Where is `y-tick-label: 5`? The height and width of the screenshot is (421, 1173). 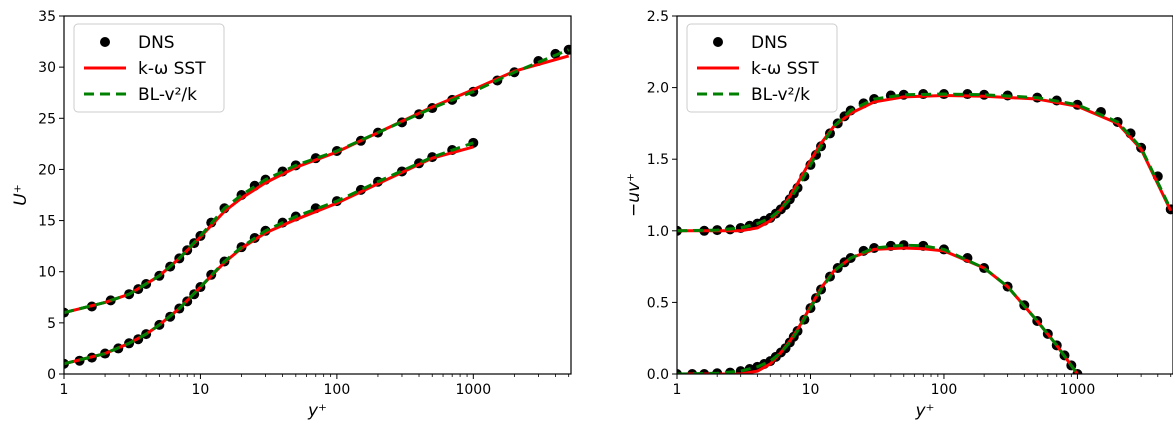 y-tick-label: 5 is located at coordinates (51, 324).